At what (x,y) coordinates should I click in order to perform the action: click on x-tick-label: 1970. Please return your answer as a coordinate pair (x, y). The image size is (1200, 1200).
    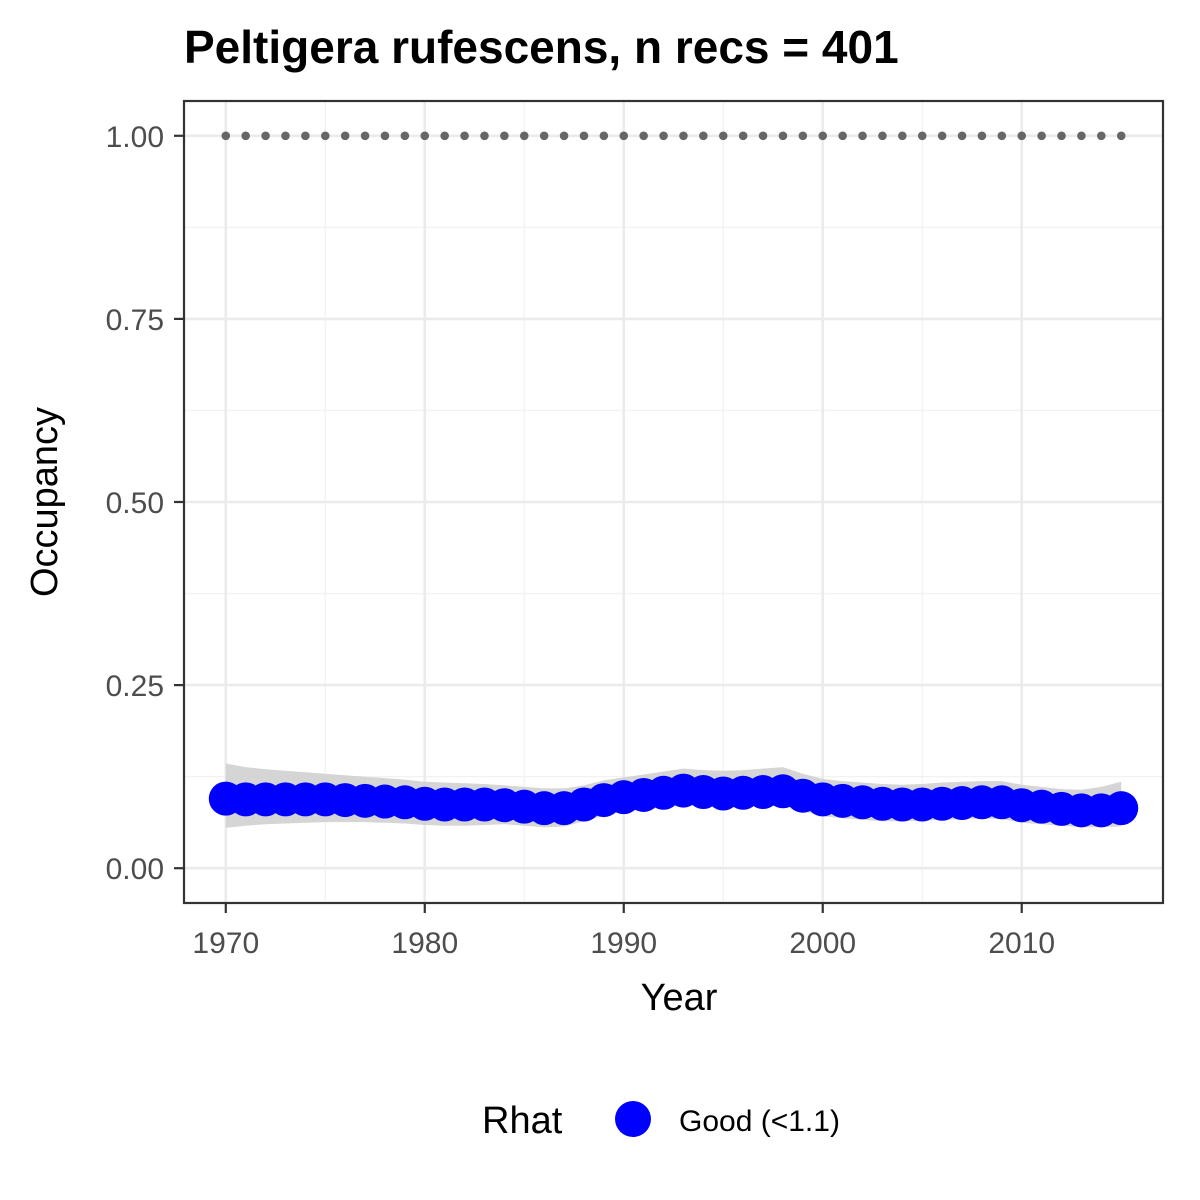
    Looking at the image, I should click on (225, 943).